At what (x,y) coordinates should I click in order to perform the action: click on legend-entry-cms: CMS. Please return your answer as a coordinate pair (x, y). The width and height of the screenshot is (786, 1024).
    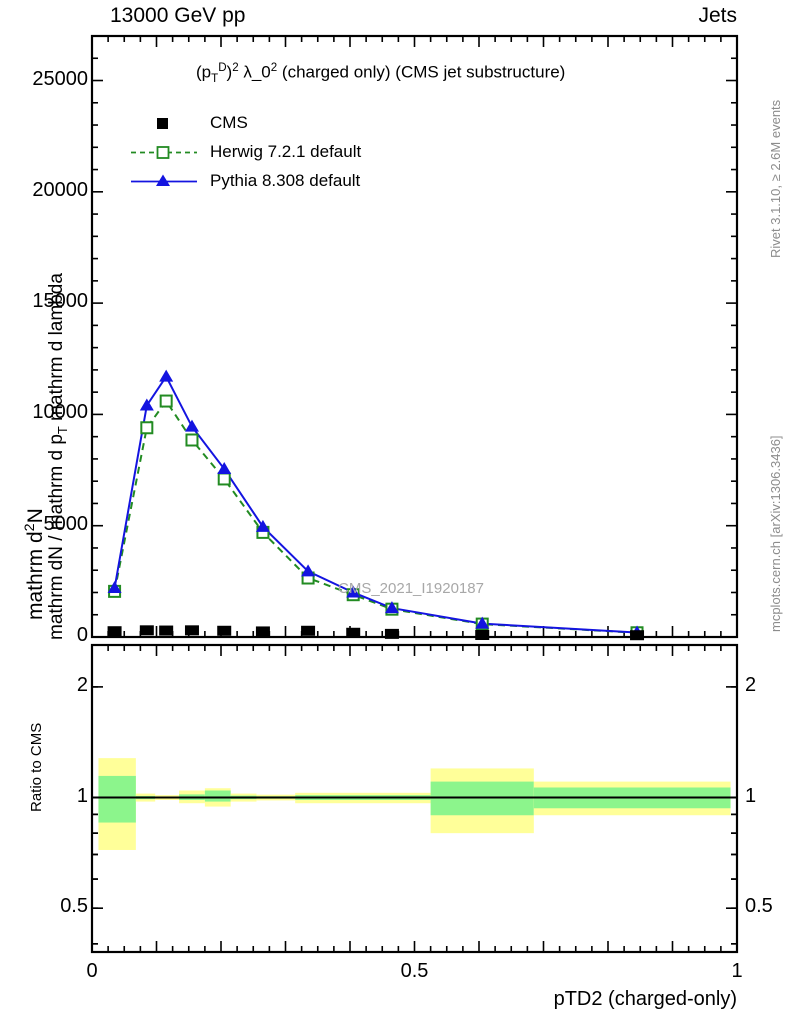
    Looking at the image, I should click on (245, 122).